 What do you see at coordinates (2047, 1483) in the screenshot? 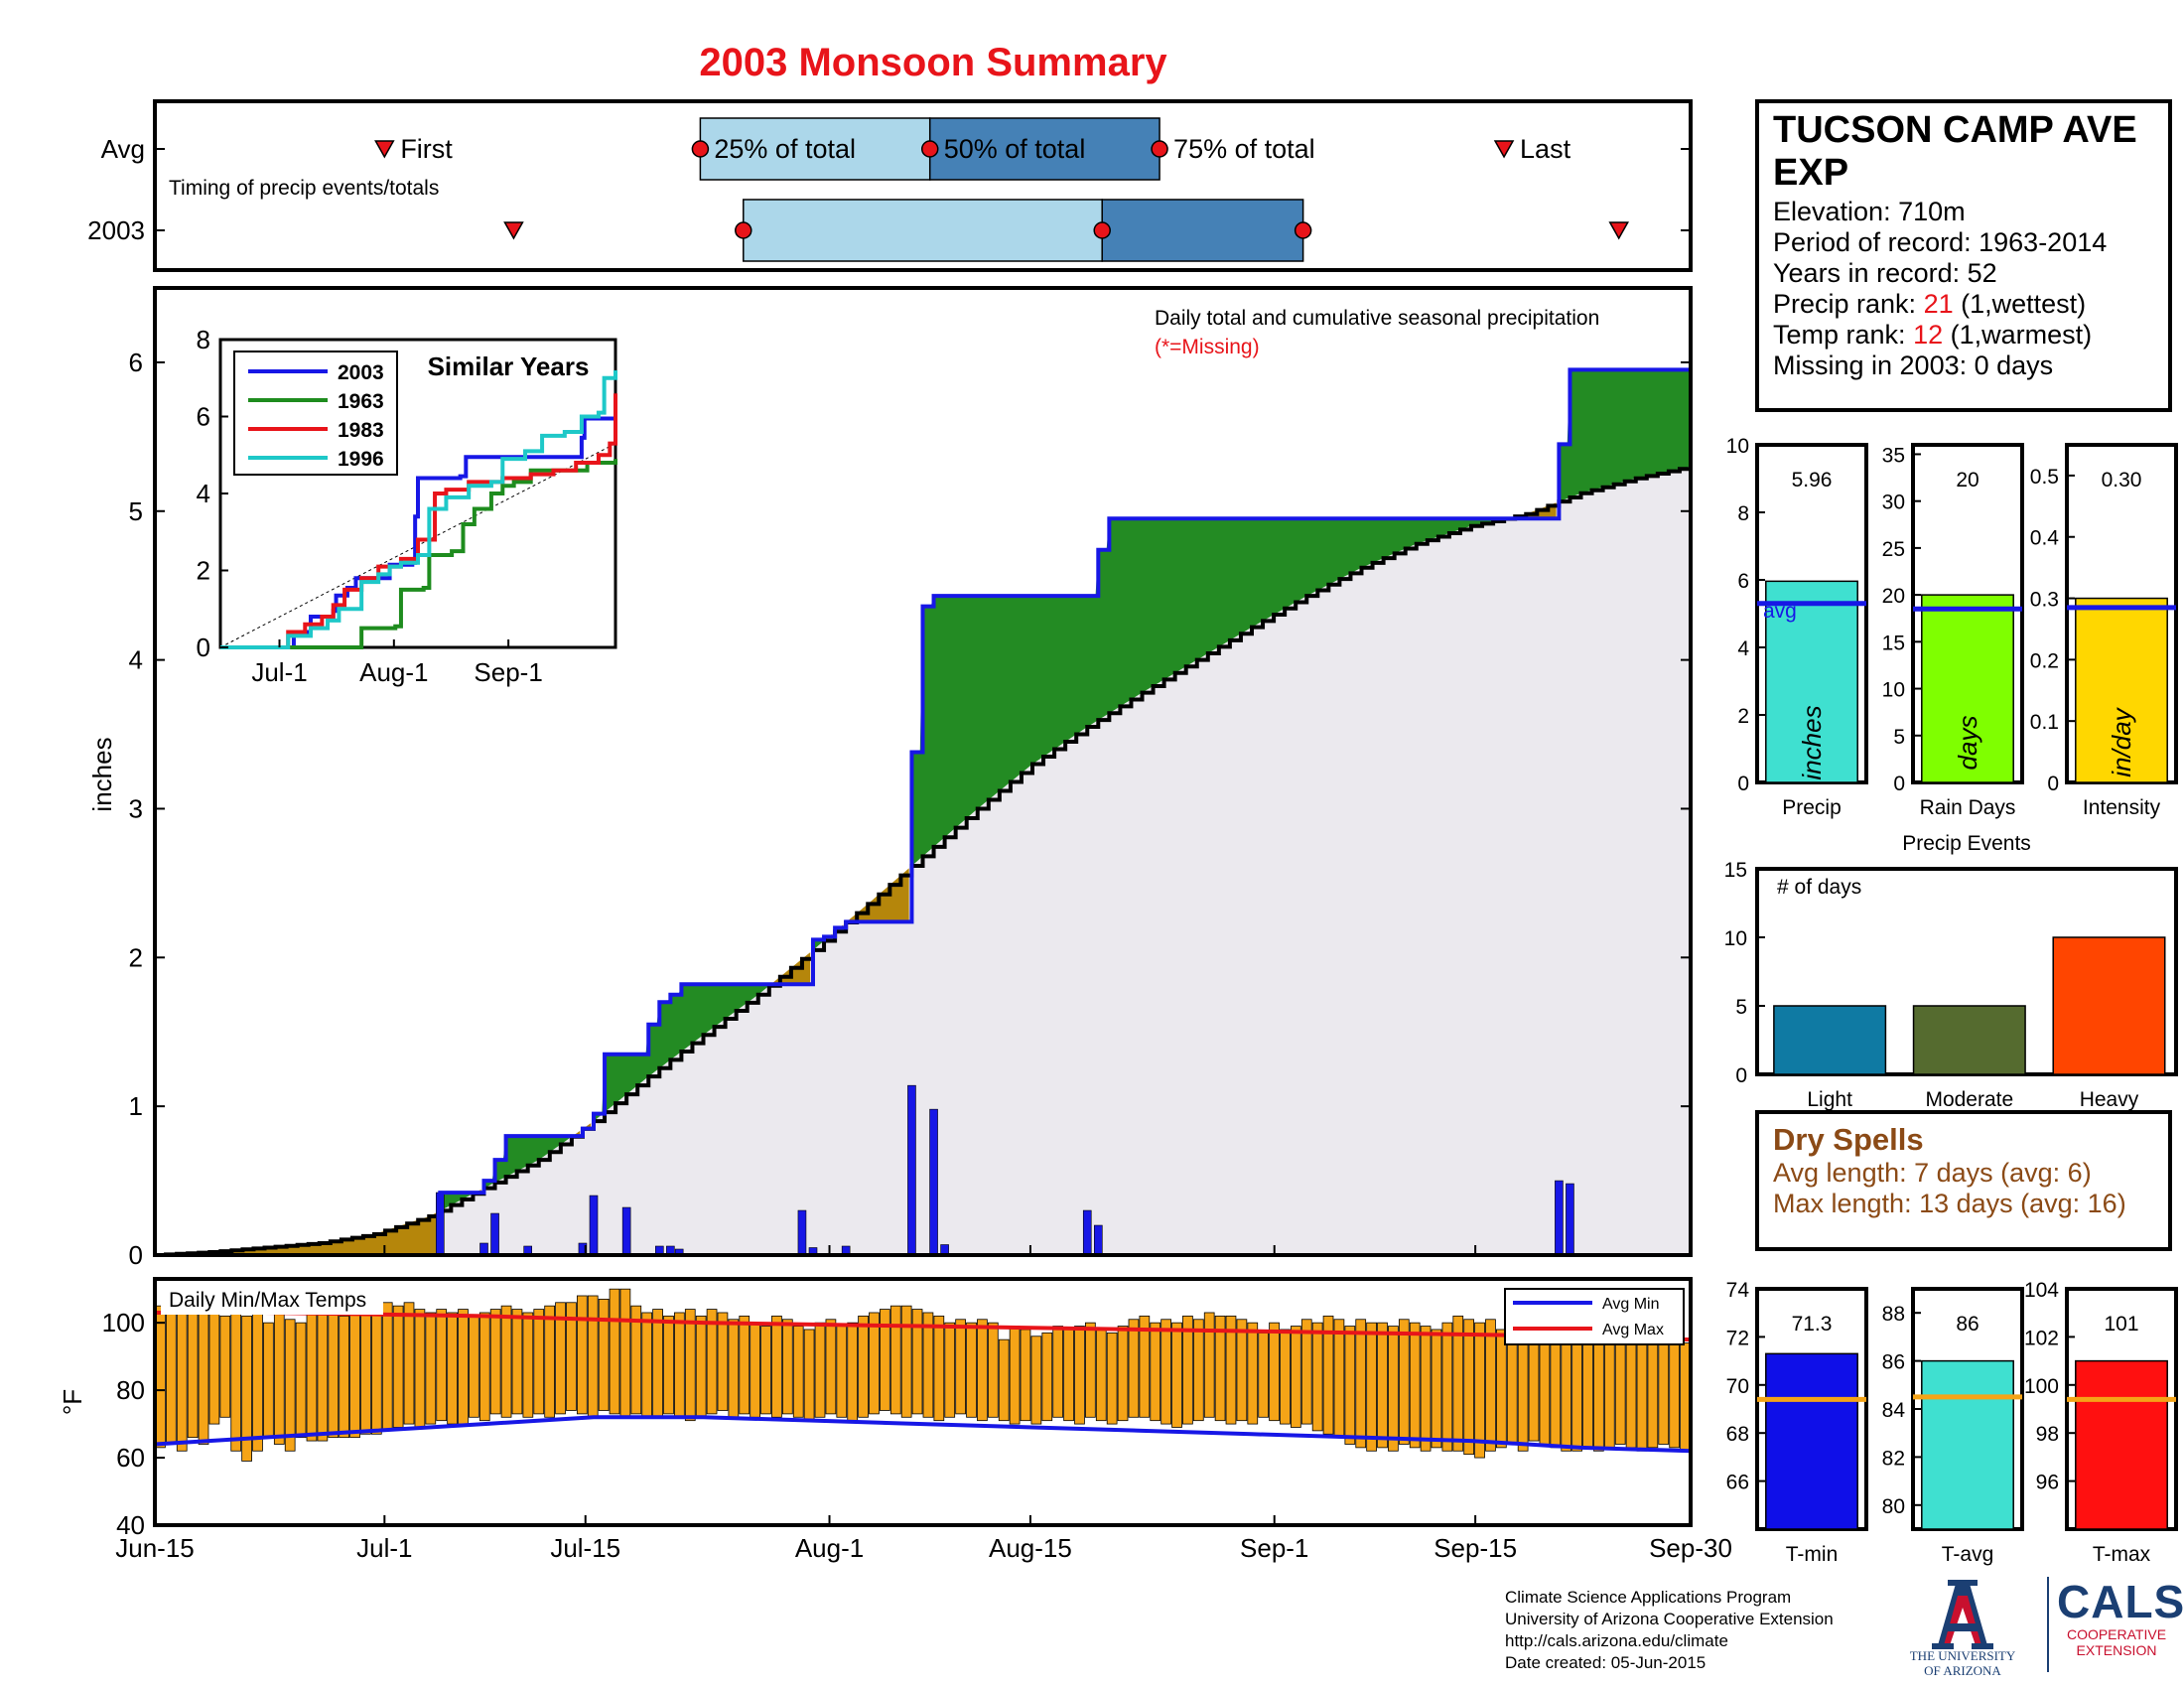
I see `temp_tmax-tick-label: 96` at bounding box center [2047, 1483].